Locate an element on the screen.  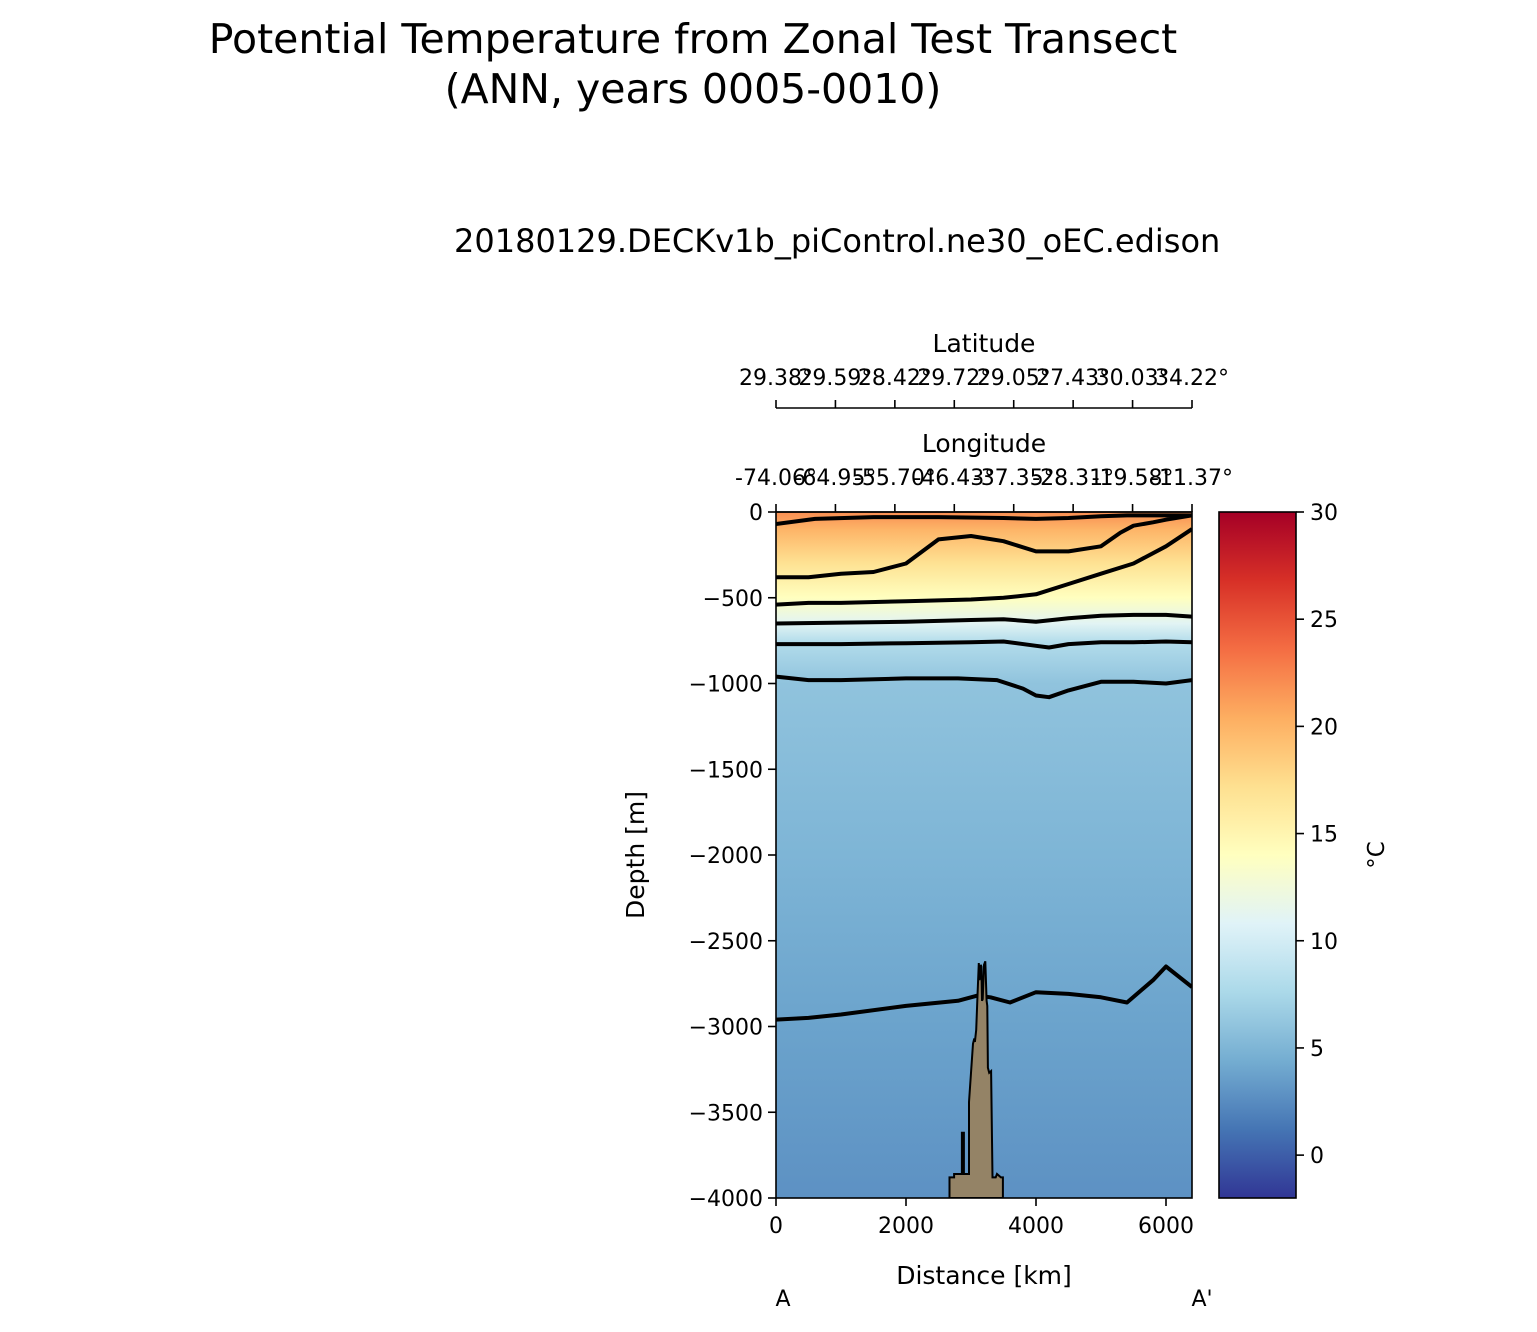
section-start-label: A is located at coordinates (782, 1299).